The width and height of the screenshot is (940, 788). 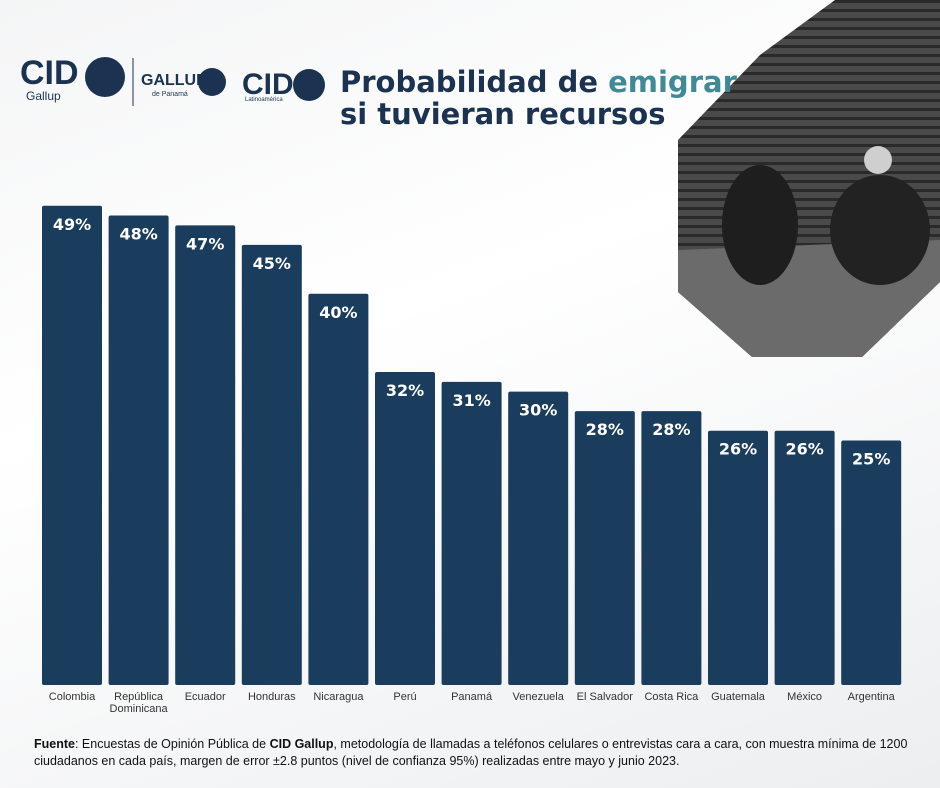 I want to click on x-tick-label: Costa Rica, so click(x=671, y=697).